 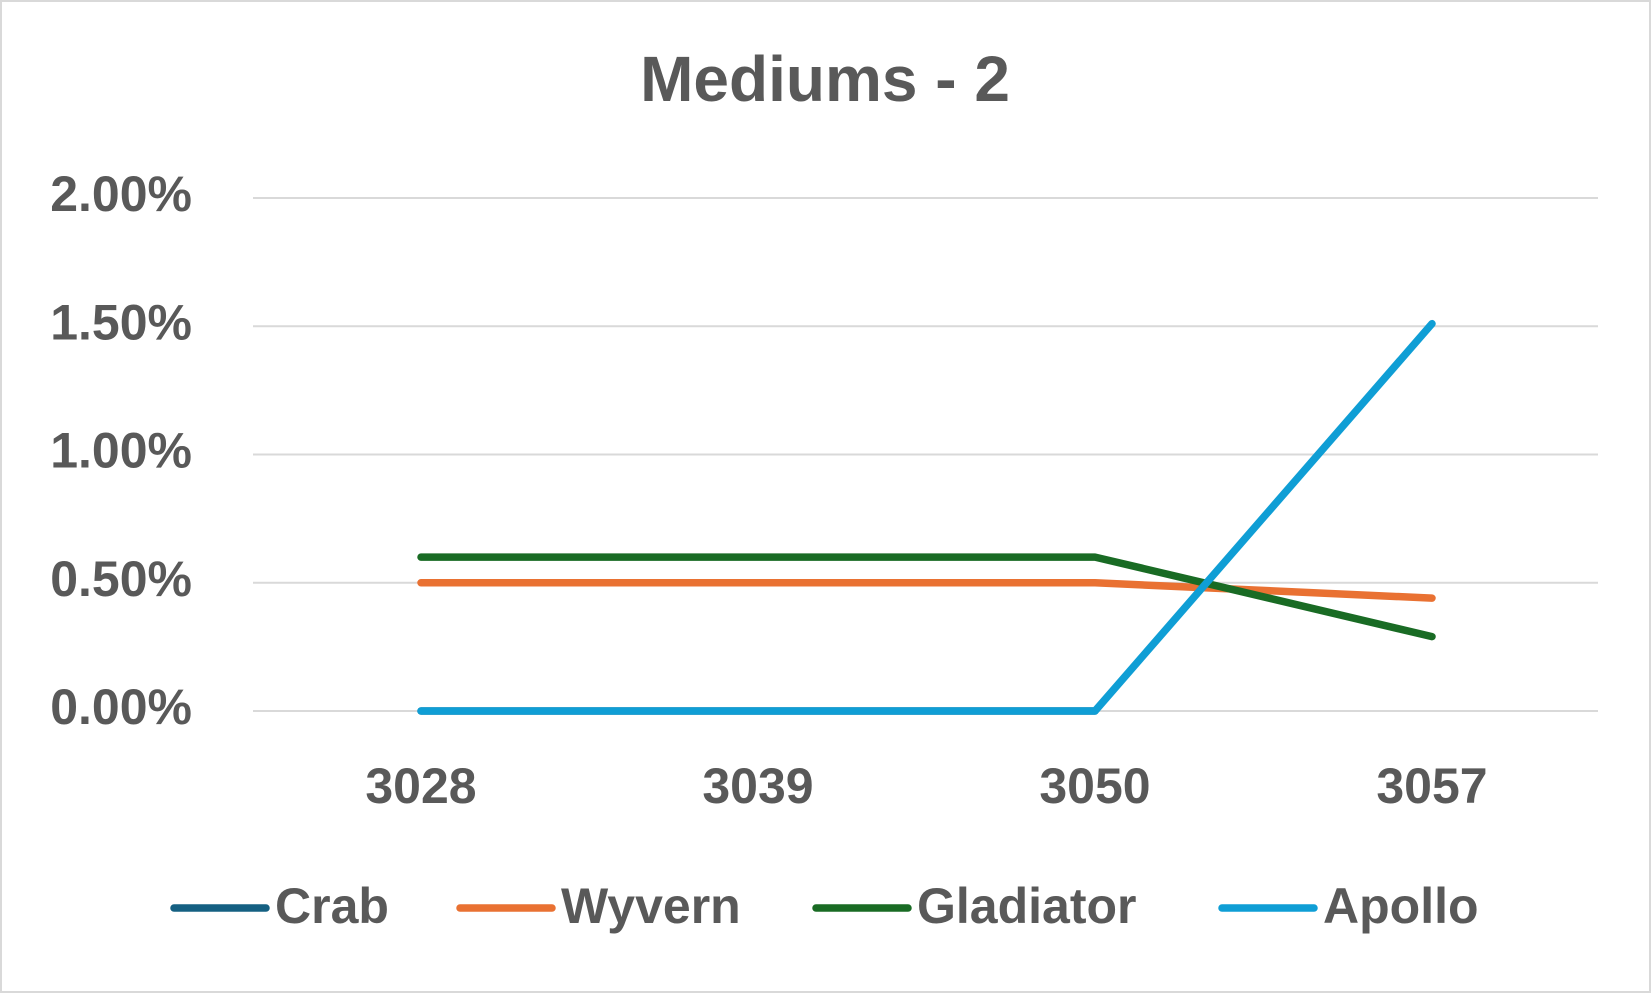 I want to click on x-tick-label: 3050, so click(x=1094, y=786).